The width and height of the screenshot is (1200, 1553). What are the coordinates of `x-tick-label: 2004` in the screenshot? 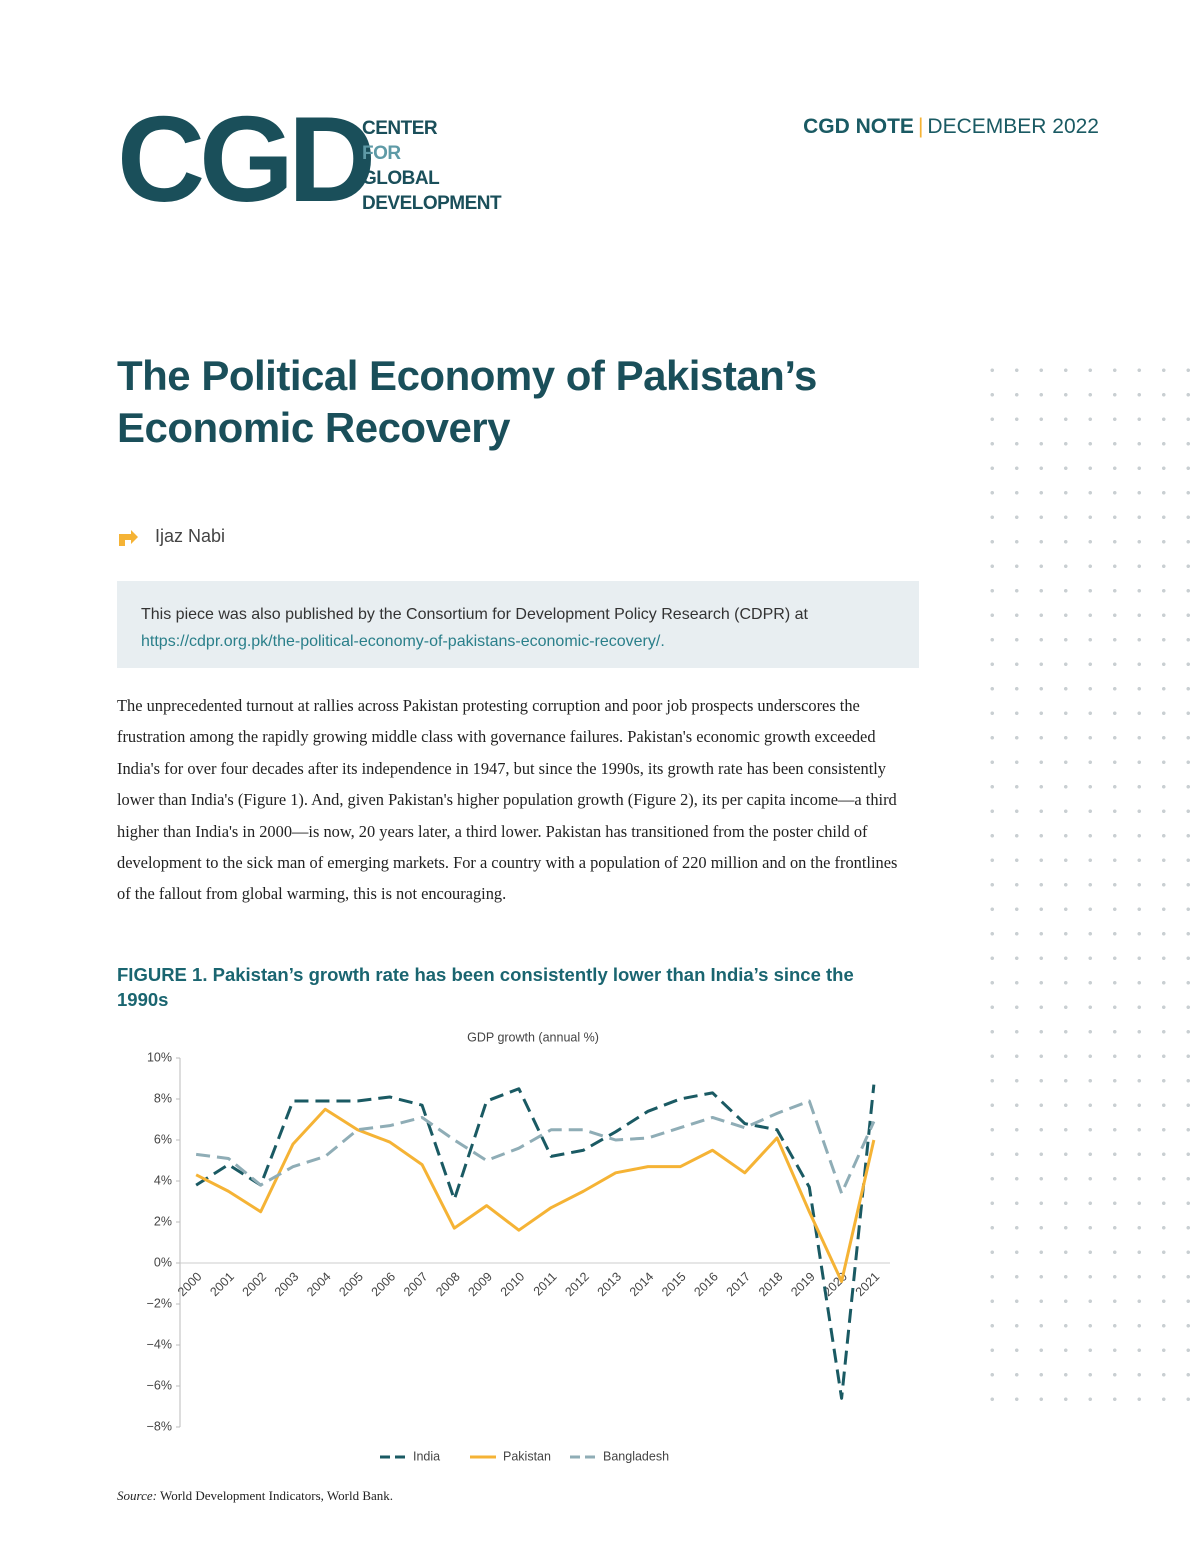 It's located at (319, 1285).